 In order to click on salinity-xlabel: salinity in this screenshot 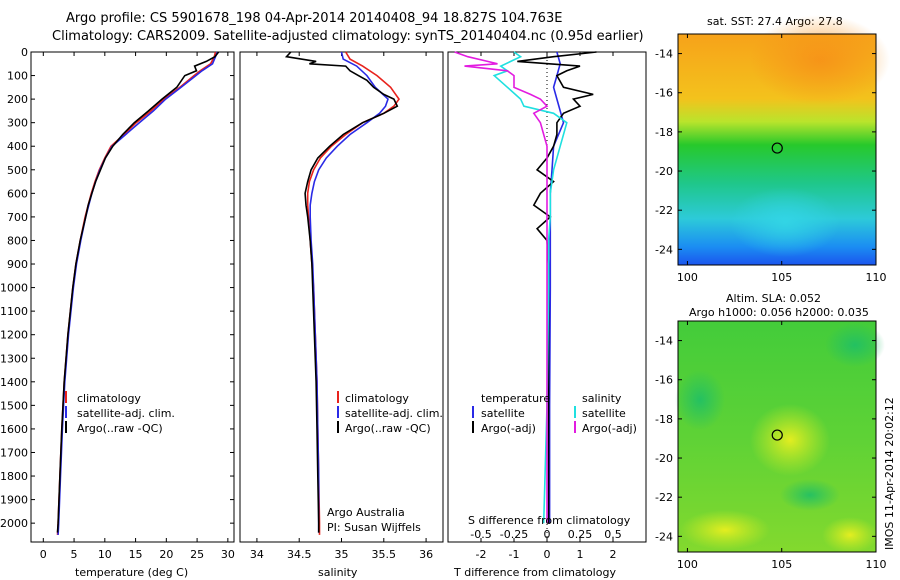, I will do `click(338, 572)`.